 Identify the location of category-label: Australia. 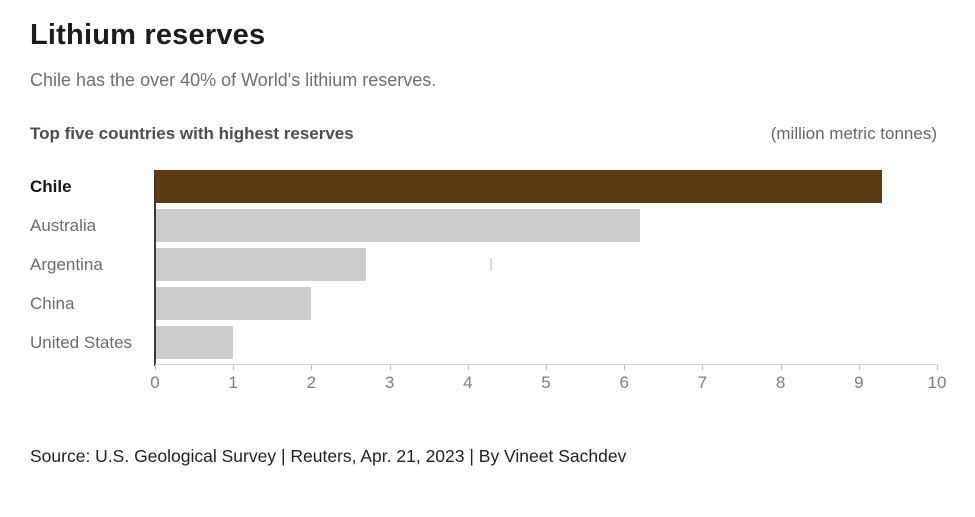
(63, 225).